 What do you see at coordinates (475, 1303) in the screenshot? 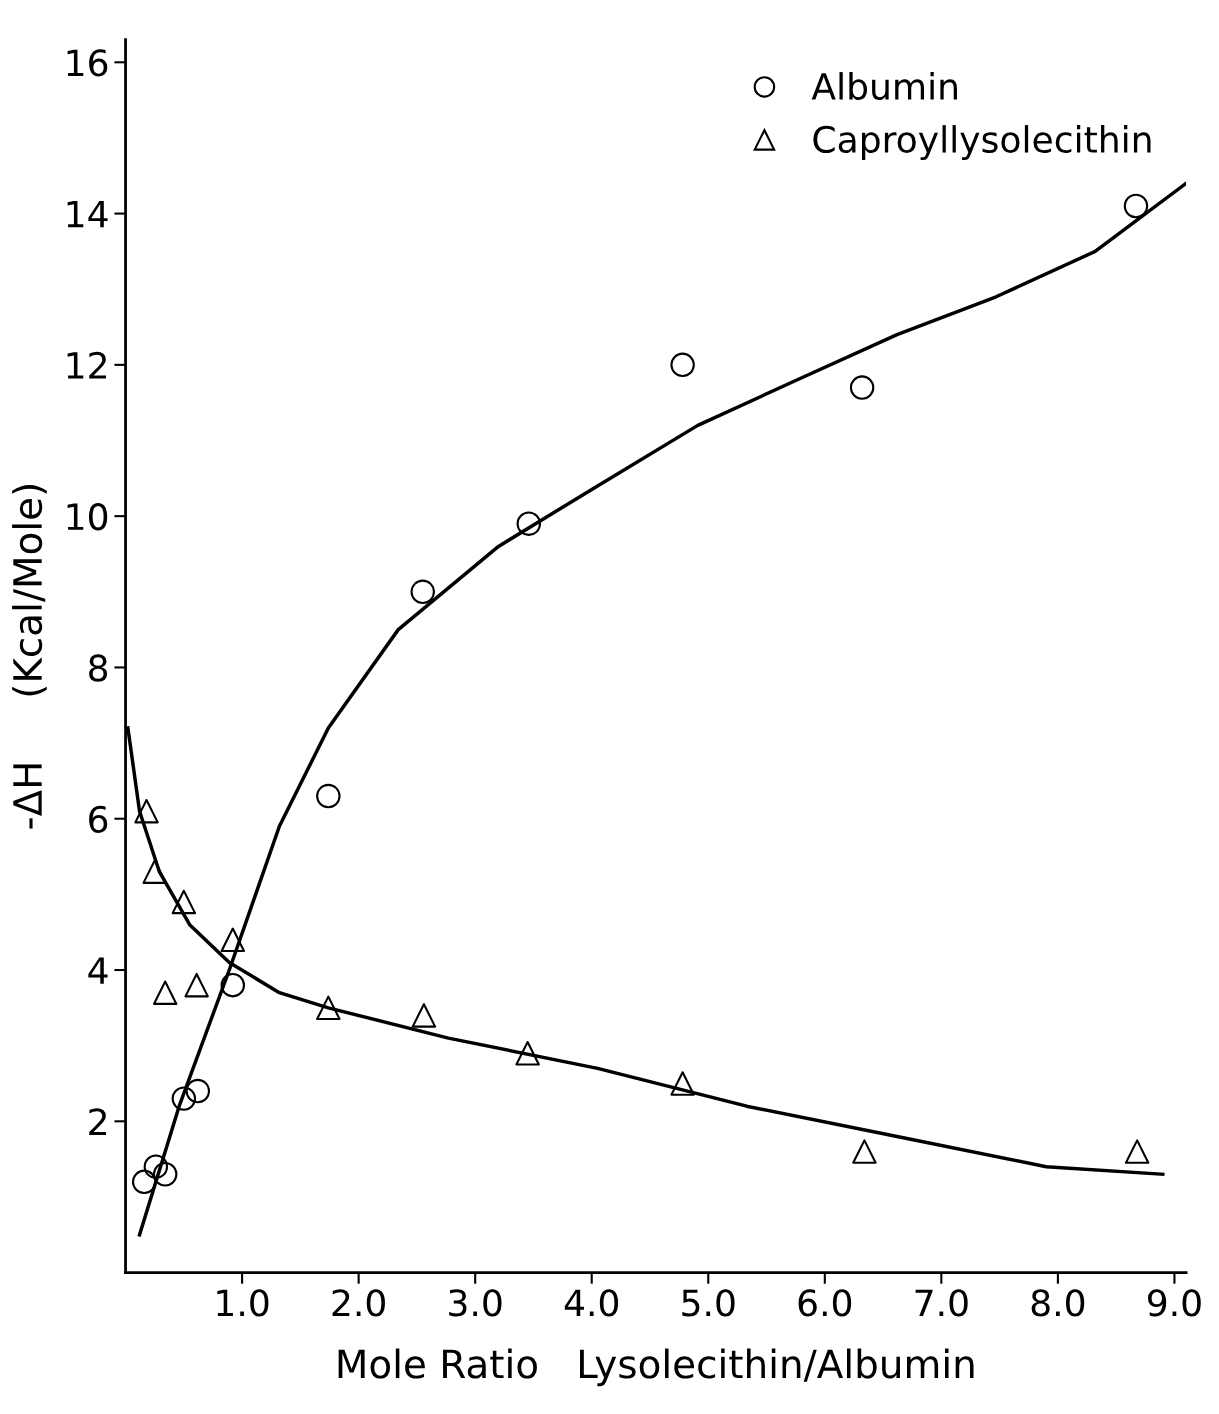
I see `x-tick-label: 3.0` at bounding box center [475, 1303].